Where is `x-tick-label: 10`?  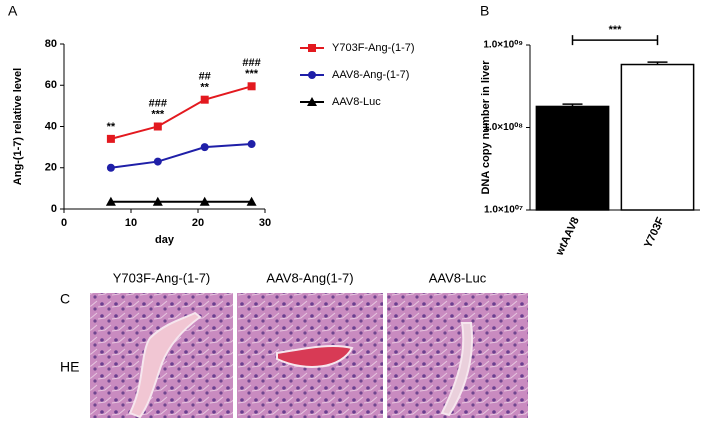
x-tick-label: 10 is located at coordinates (131, 223).